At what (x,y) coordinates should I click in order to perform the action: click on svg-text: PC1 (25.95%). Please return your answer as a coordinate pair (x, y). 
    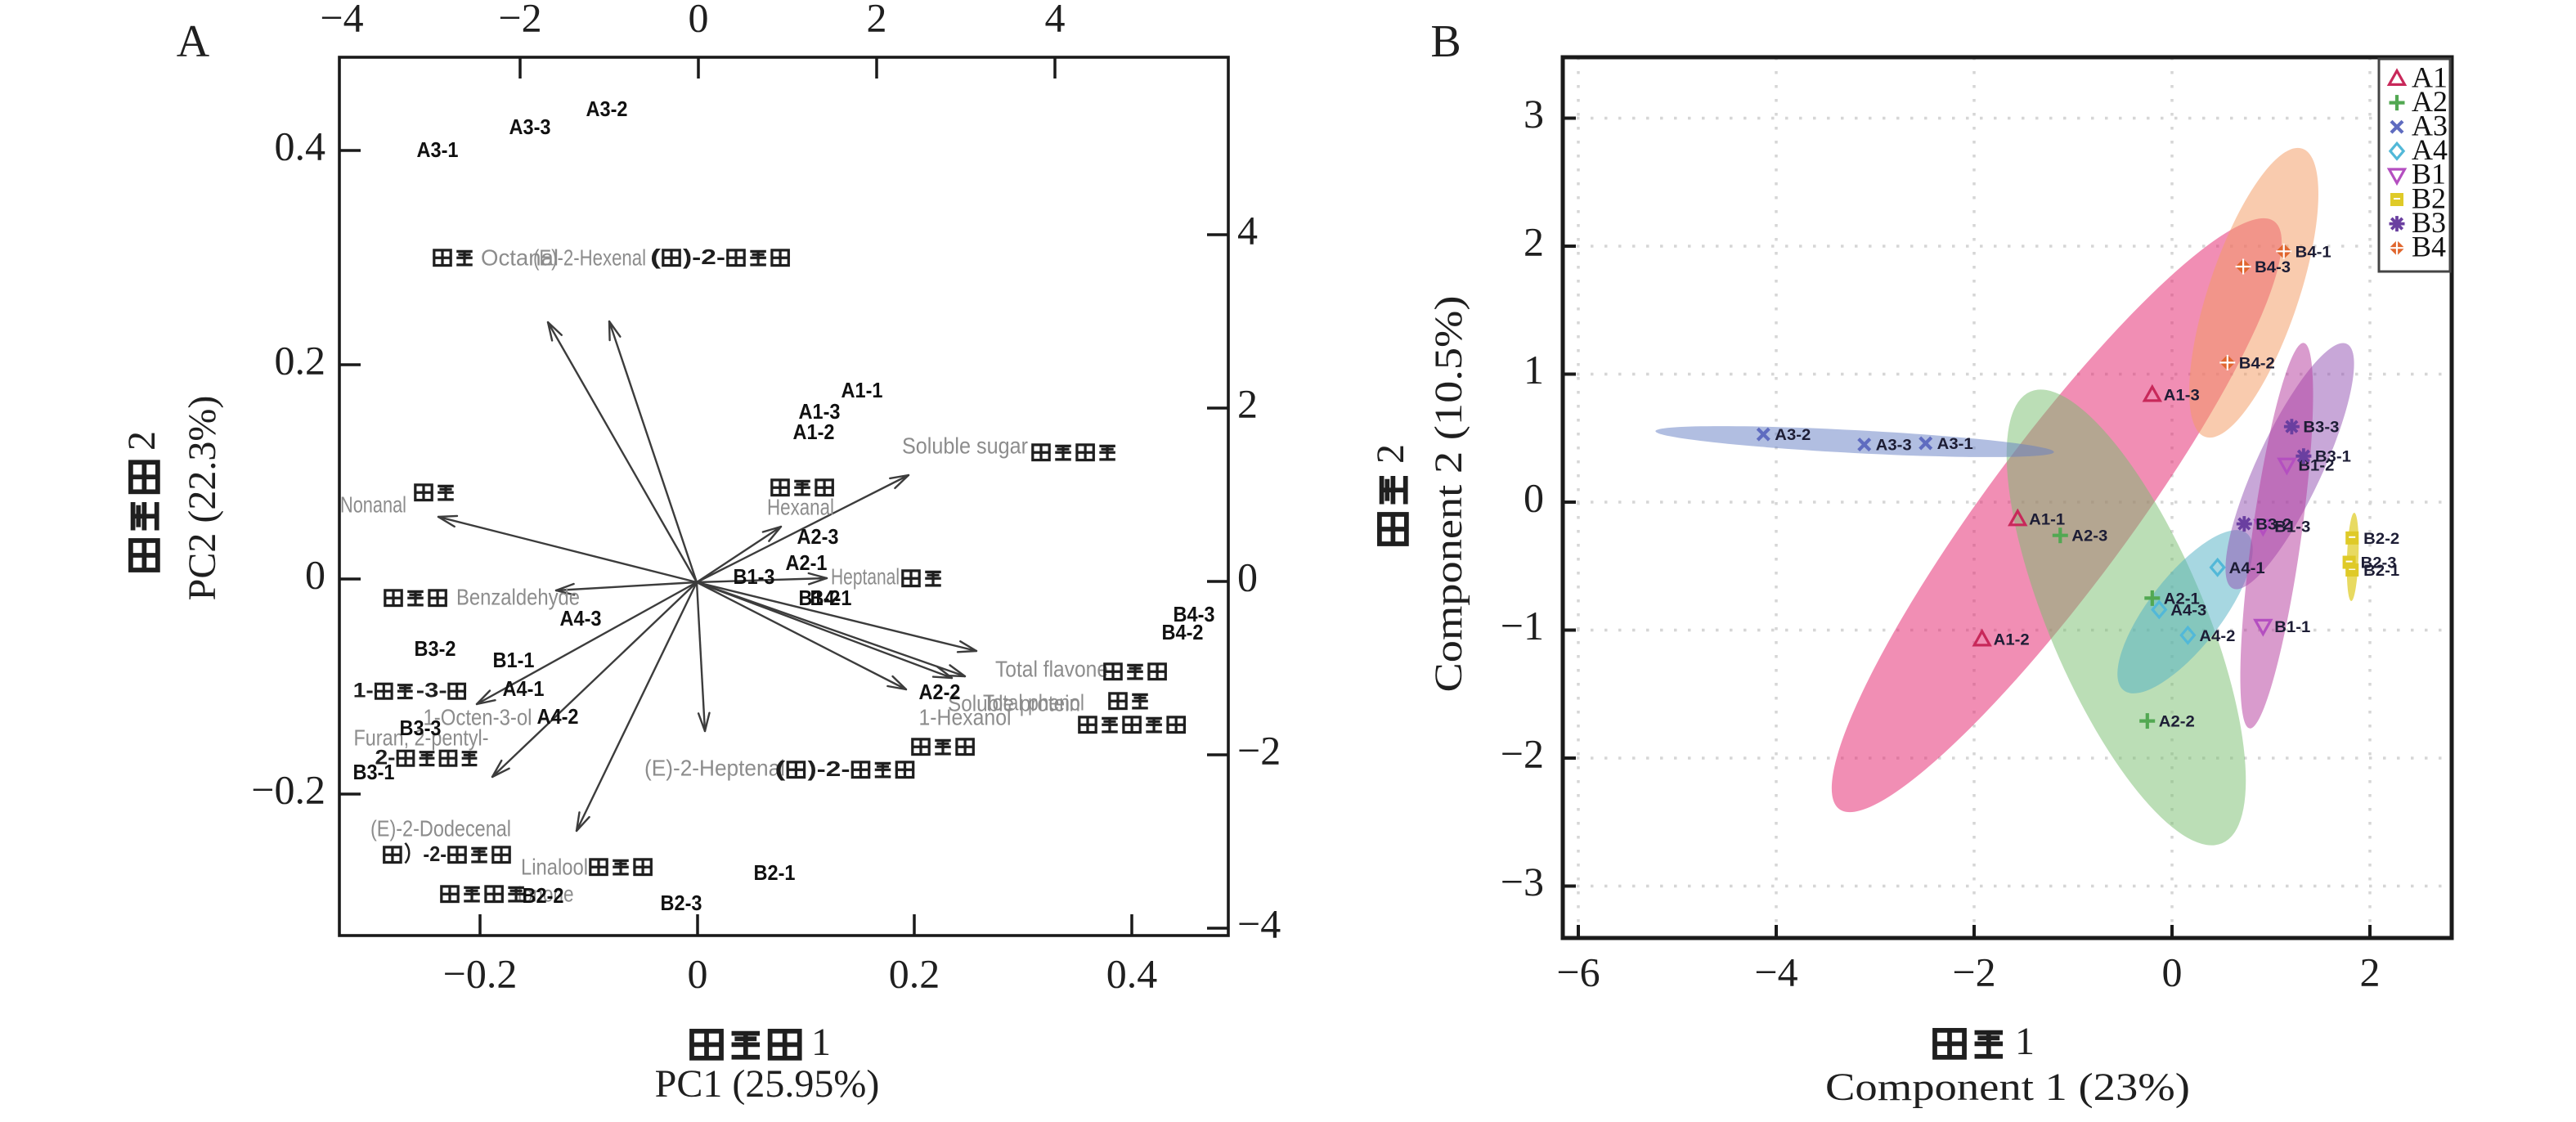
    Looking at the image, I should click on (767, 1084).